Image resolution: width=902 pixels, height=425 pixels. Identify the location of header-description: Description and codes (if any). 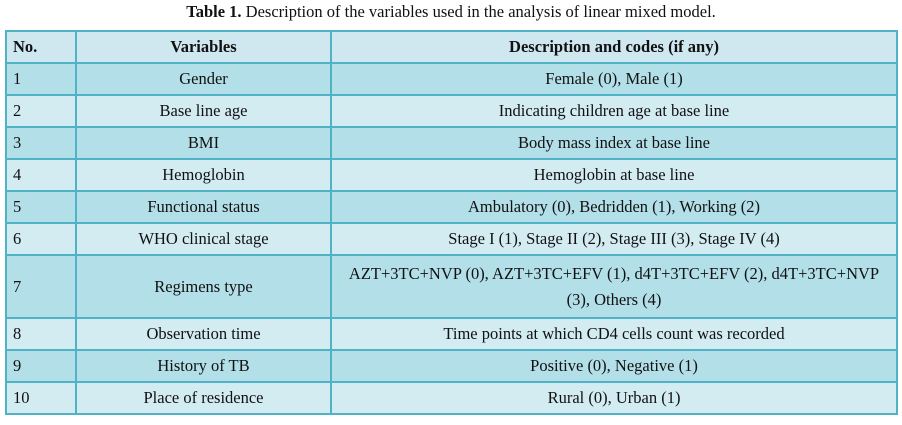
(614, 47).